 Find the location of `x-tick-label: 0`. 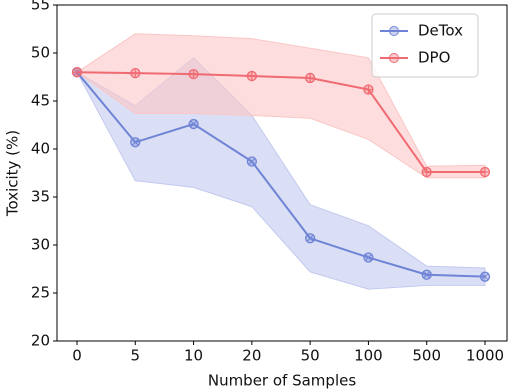

x-tick-label: 0 is located at coordinates (77, 356).